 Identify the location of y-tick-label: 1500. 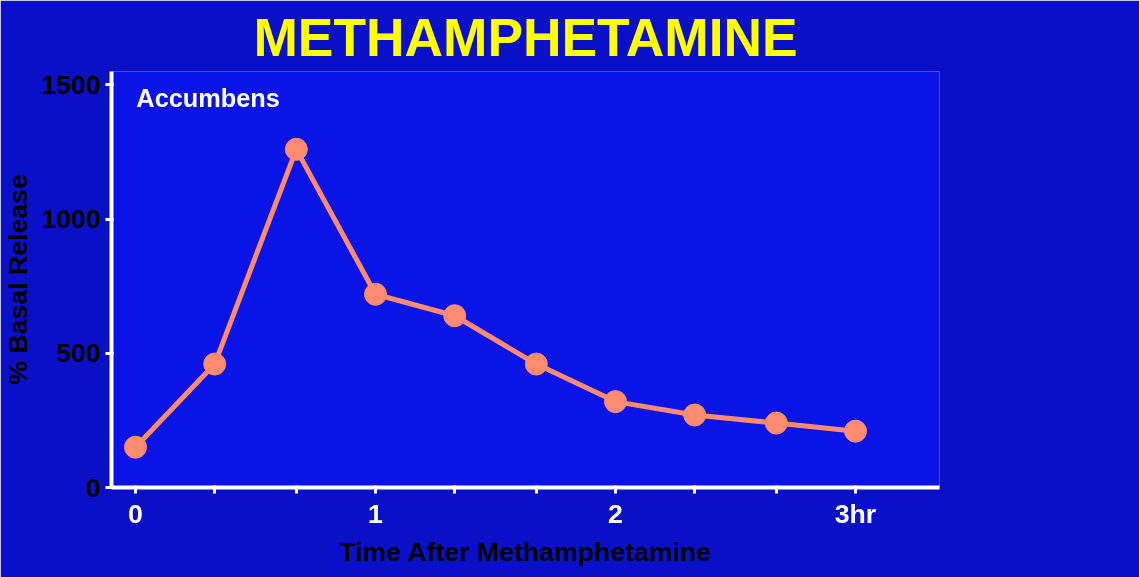
(71, 84).